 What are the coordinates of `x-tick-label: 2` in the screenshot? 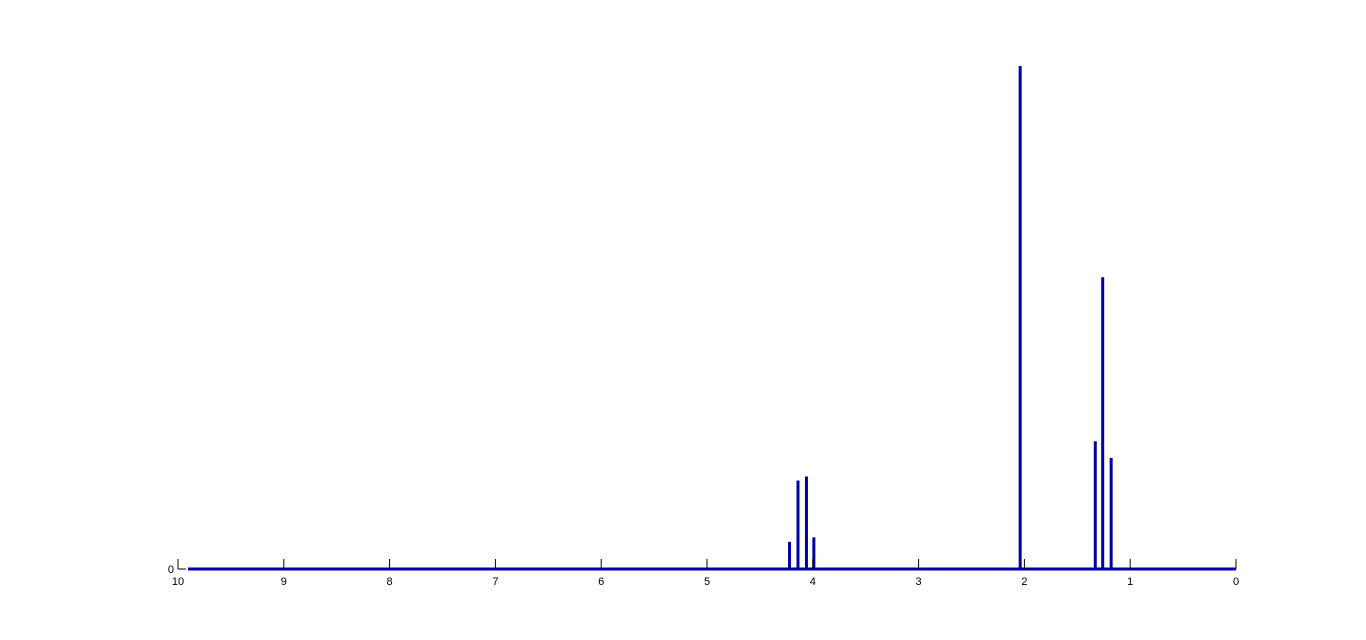 It's located at (1024, 582).